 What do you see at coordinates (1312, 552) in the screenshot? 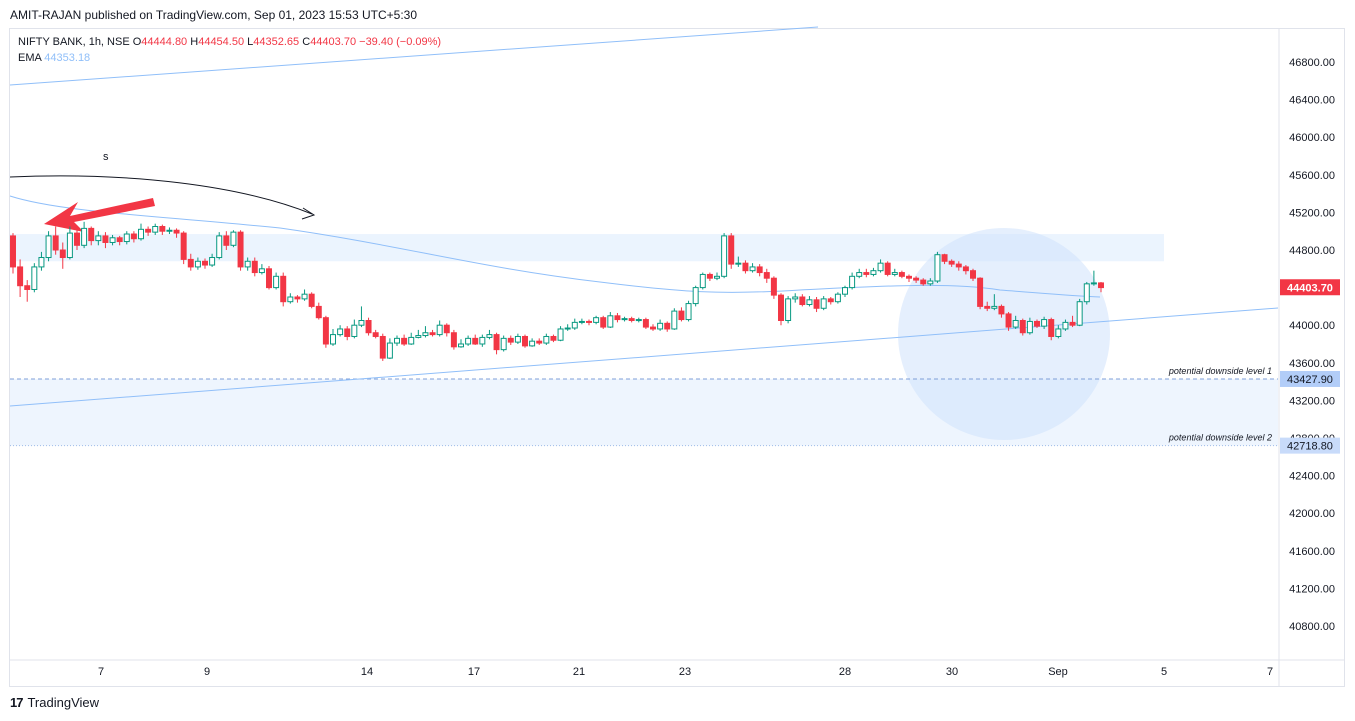
I see `price-tick-label: 41600.00` at bounding box center [1312, 552].